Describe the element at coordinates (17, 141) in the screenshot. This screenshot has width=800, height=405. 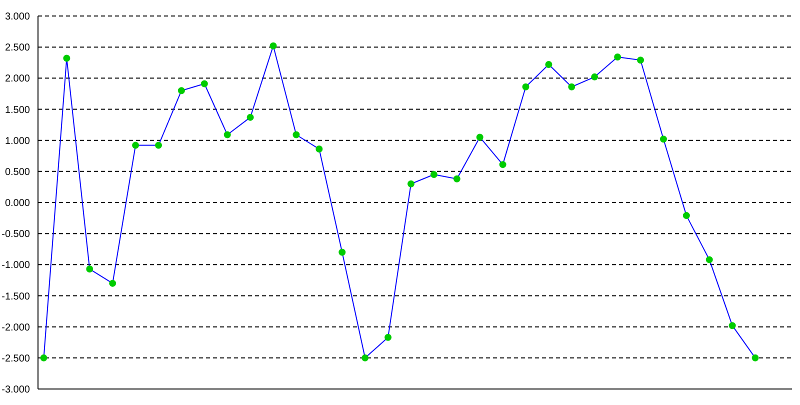
I see `y-tick-label: 1.000` at that location.